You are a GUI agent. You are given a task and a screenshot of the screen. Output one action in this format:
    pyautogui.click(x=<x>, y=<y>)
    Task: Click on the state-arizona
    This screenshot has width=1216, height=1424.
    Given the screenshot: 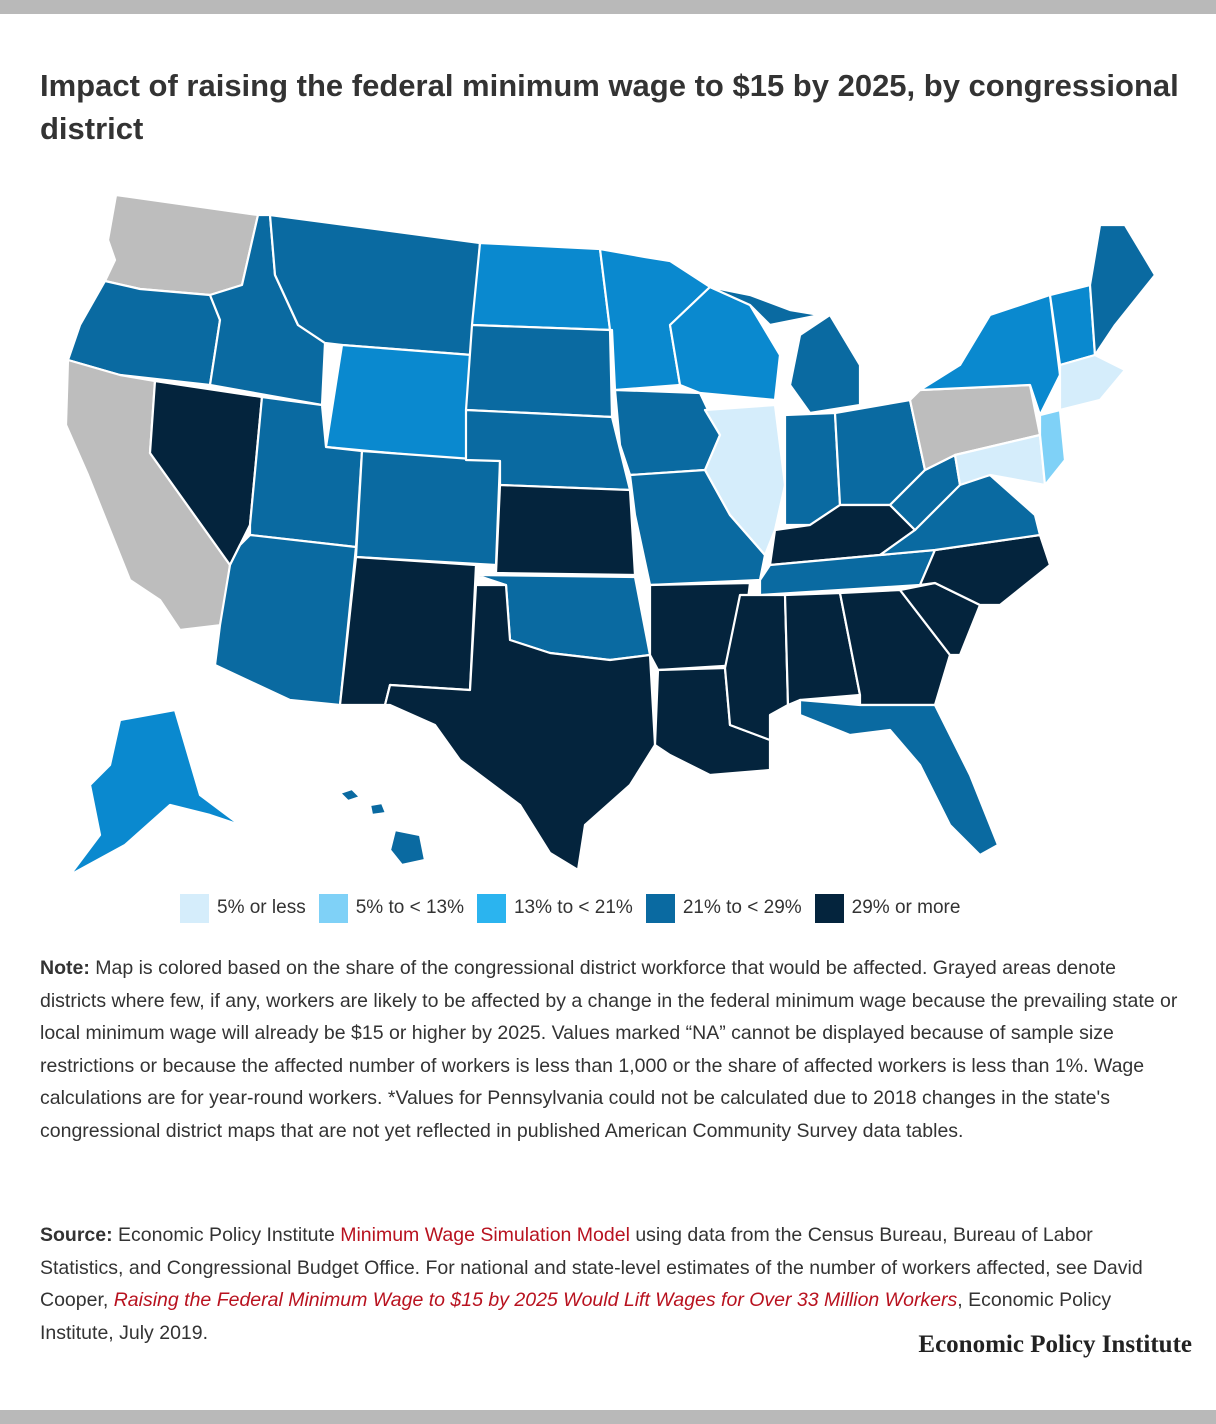 What is the action you would take?
    pyautogui.click(x=285, y=620)
    